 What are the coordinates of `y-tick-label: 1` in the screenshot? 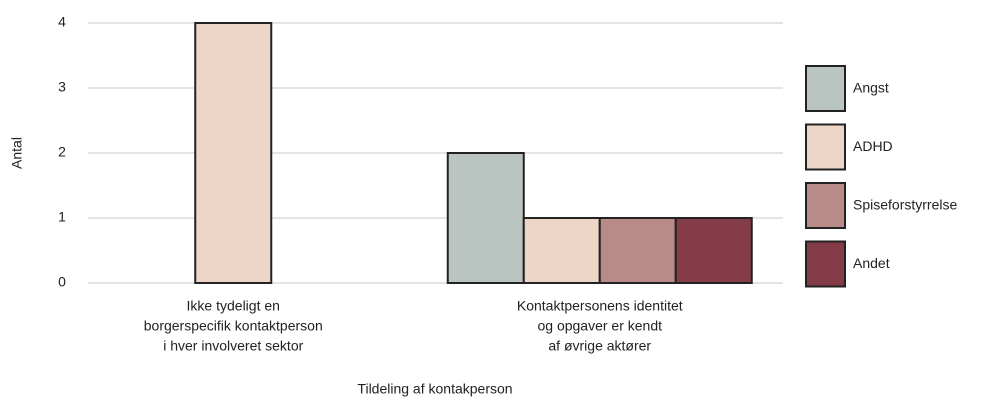 It's located at (62, 217).